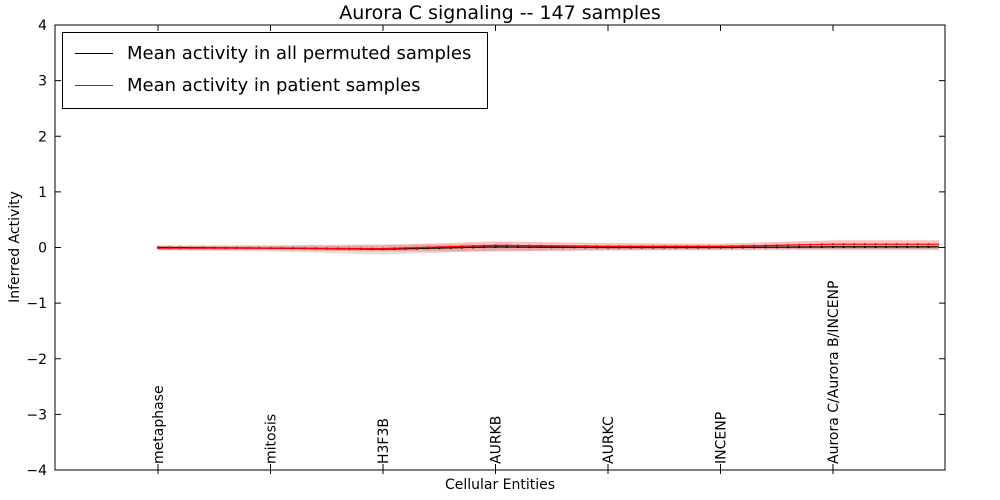  I want to click on y-tick-label: 3, so click(42, 82).